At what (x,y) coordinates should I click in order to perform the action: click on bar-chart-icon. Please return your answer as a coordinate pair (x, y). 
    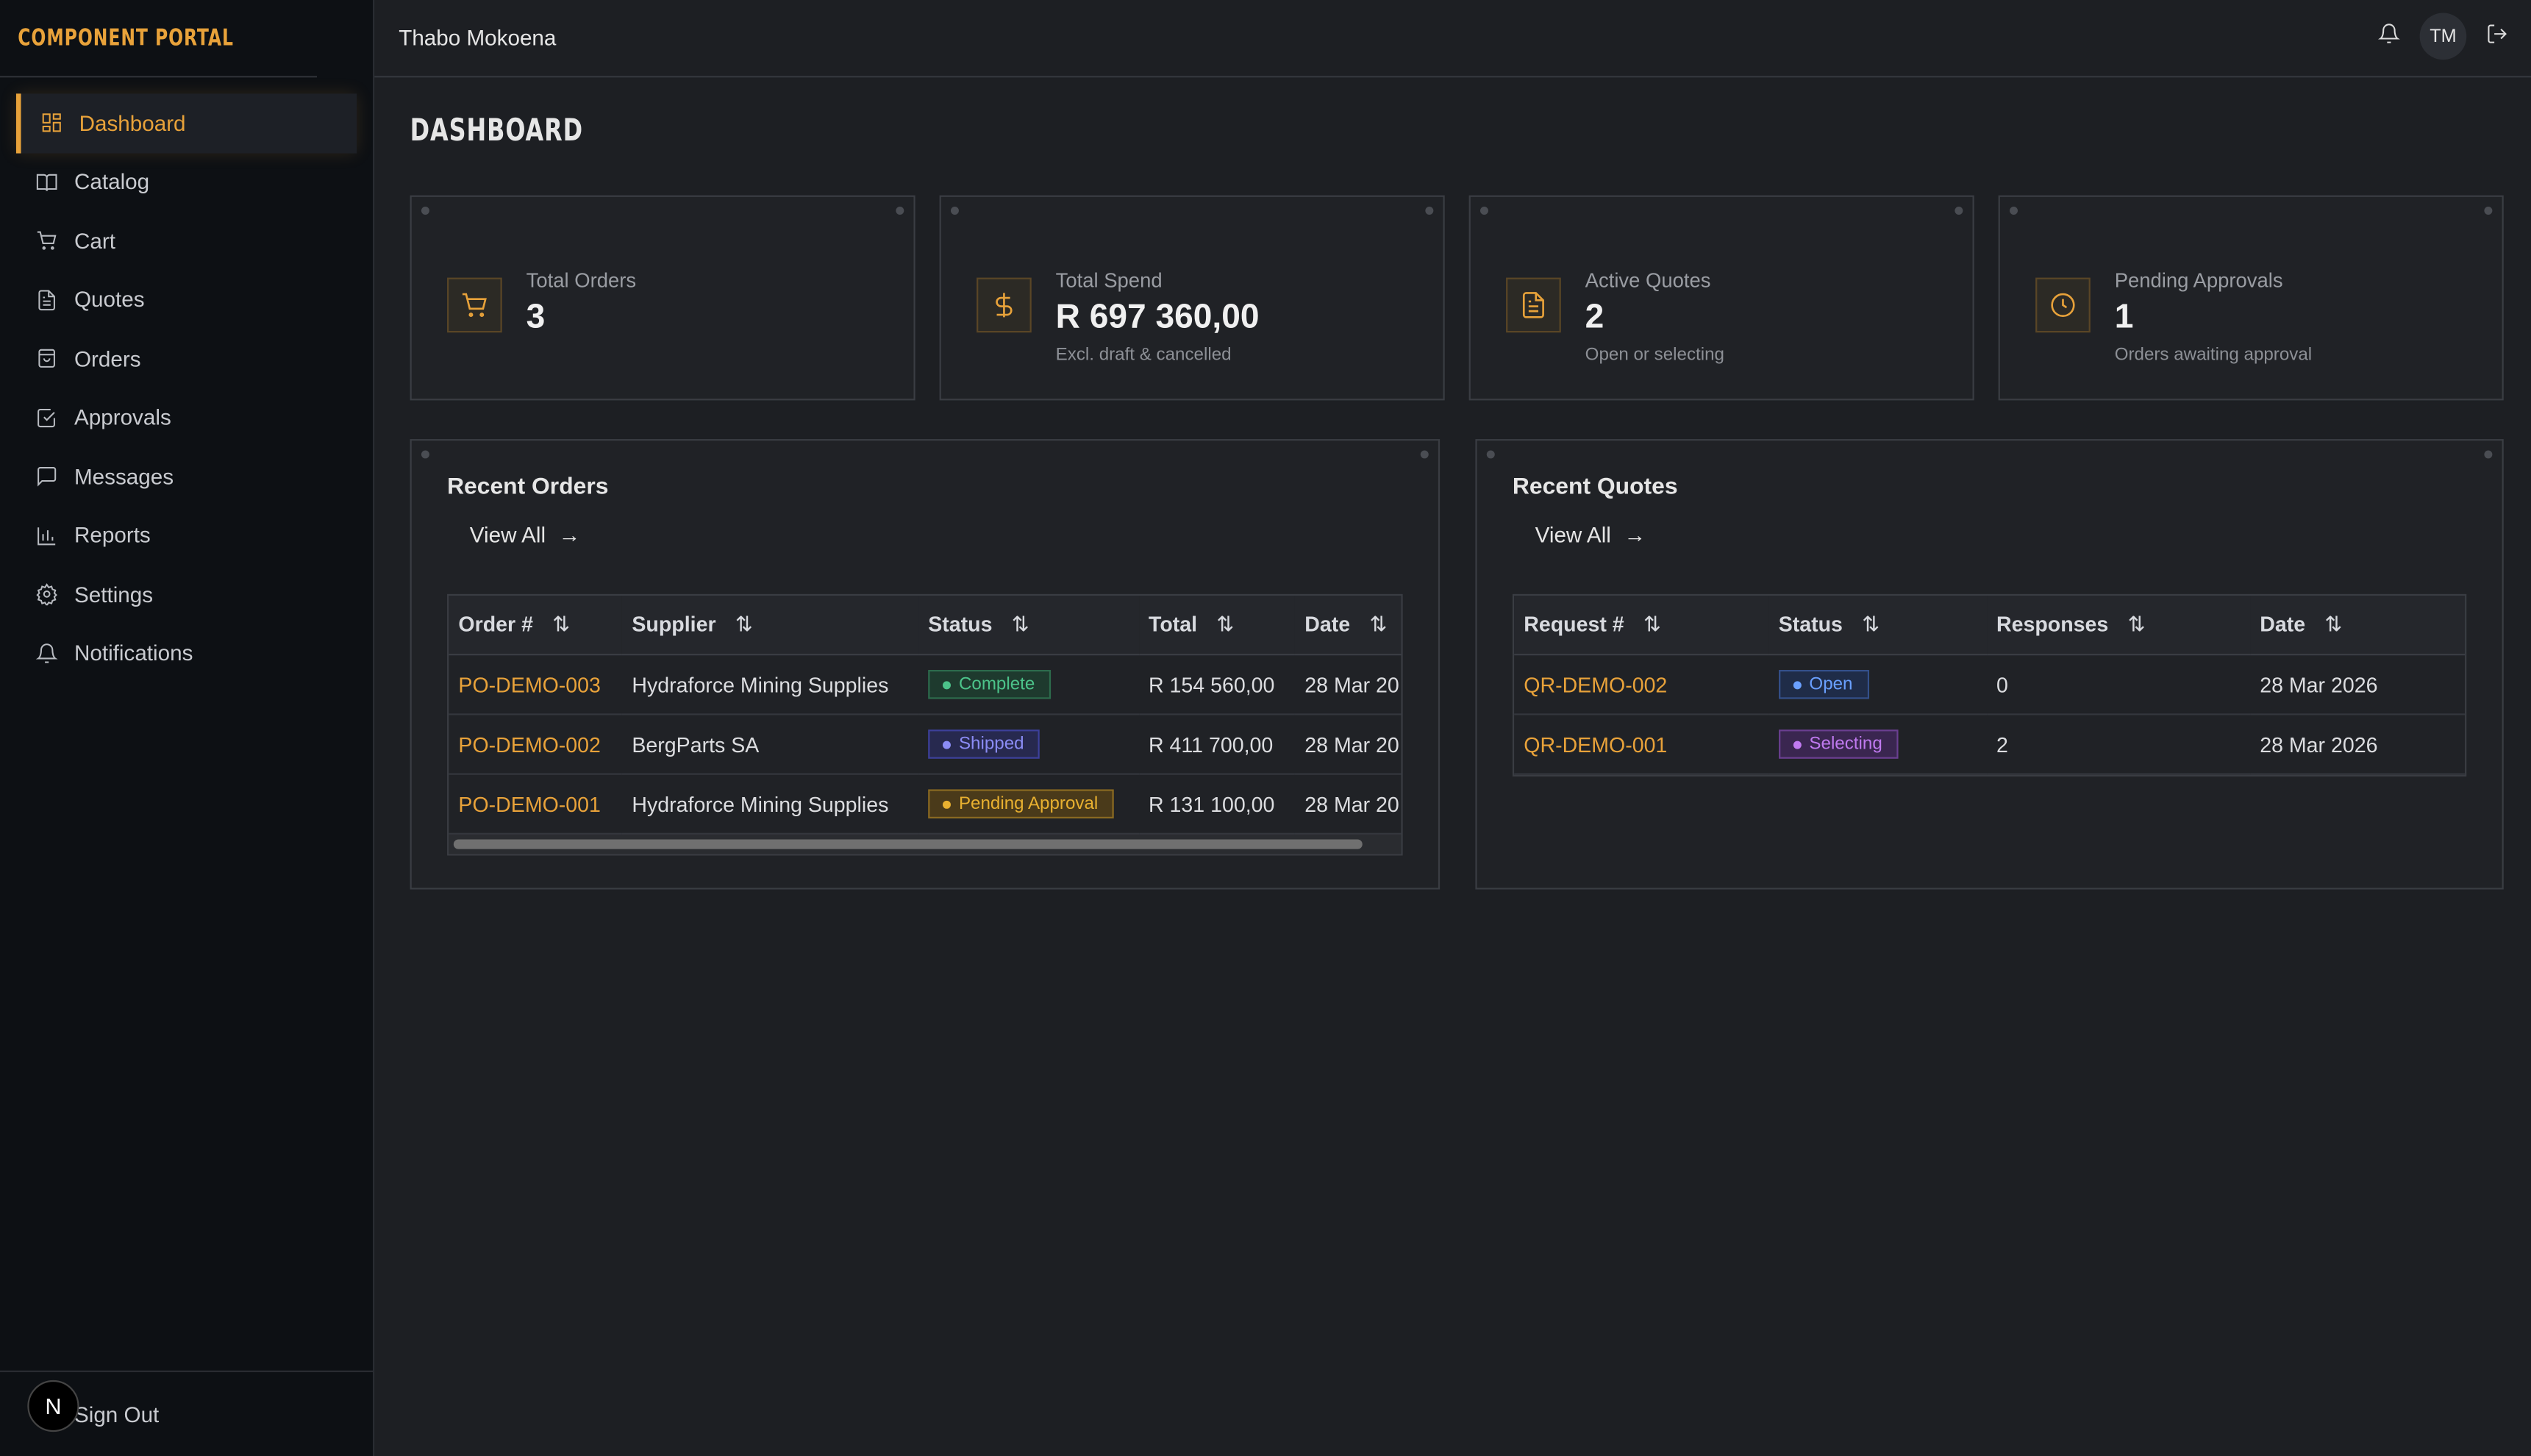
    Looking at the image, I should click on (47, 536).